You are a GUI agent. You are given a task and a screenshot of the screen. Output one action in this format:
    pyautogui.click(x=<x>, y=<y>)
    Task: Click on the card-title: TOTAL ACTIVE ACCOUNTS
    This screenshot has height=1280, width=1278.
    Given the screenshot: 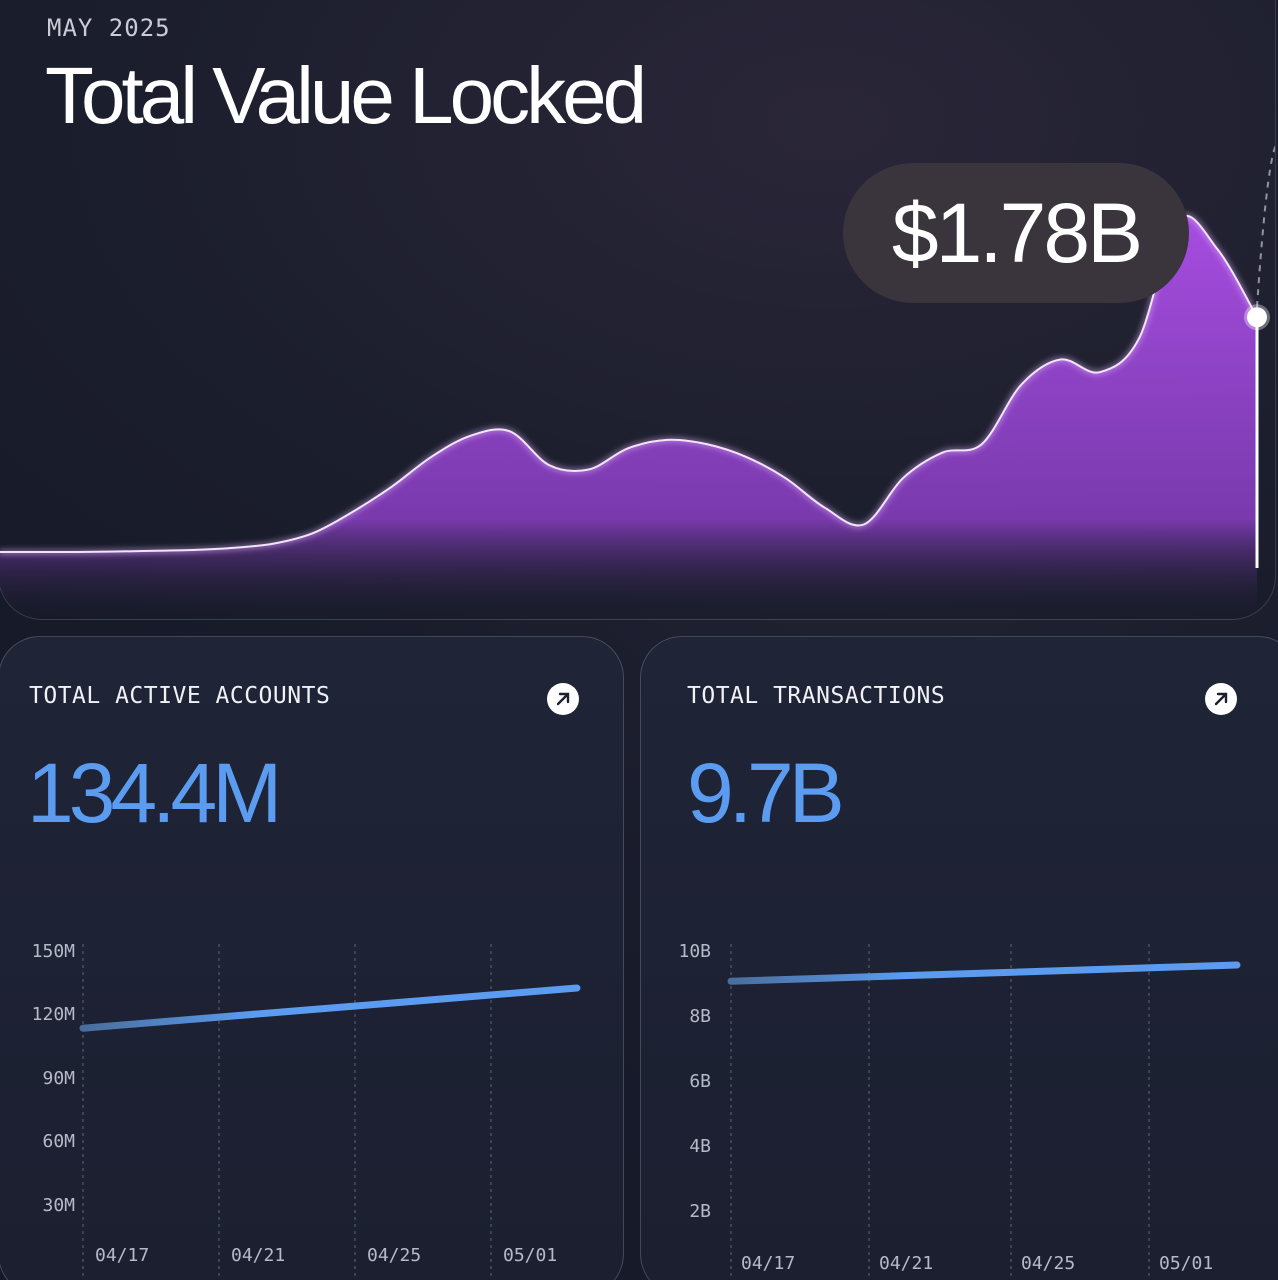 What is the action you would take?
    pyautogui.click(x=180, y=696)
    